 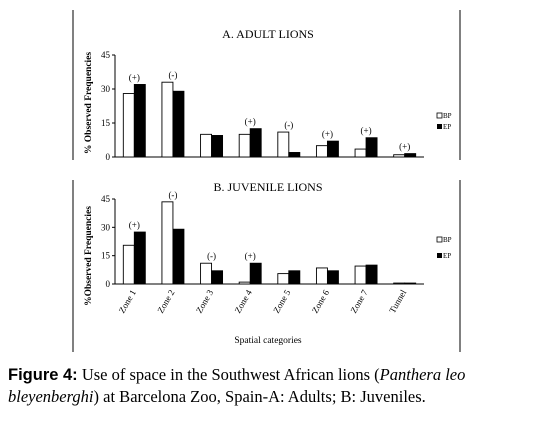 I want to click on x-tick-label: Zone 3, so click(x=205, y=301).